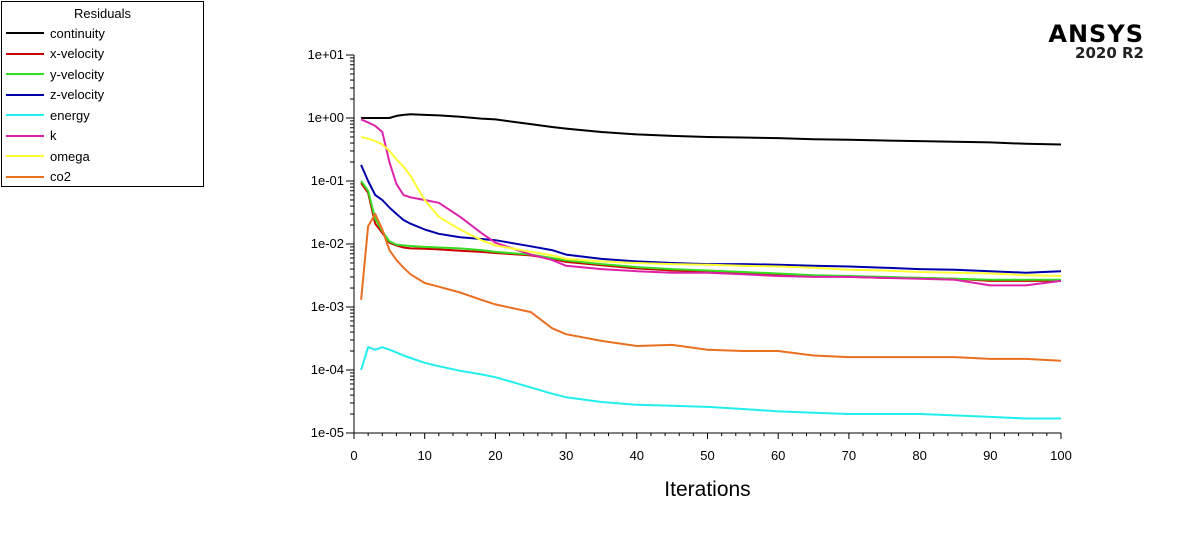 This screenshot has width=1179, height=542. Describe the element at coordinates (424, 455) in the screenshot. I see `x-tick-label: 10` at that location.